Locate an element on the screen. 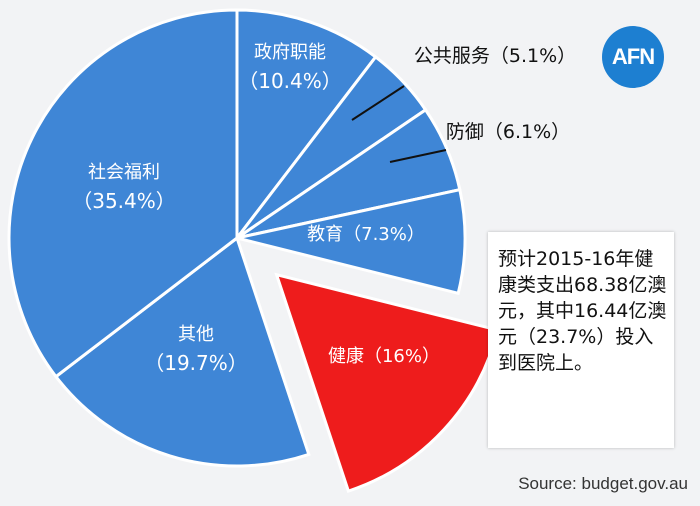 This screenshot has width=700, height=506. slice-label-4: 健康（16%） is located at coordinates (384, 356).